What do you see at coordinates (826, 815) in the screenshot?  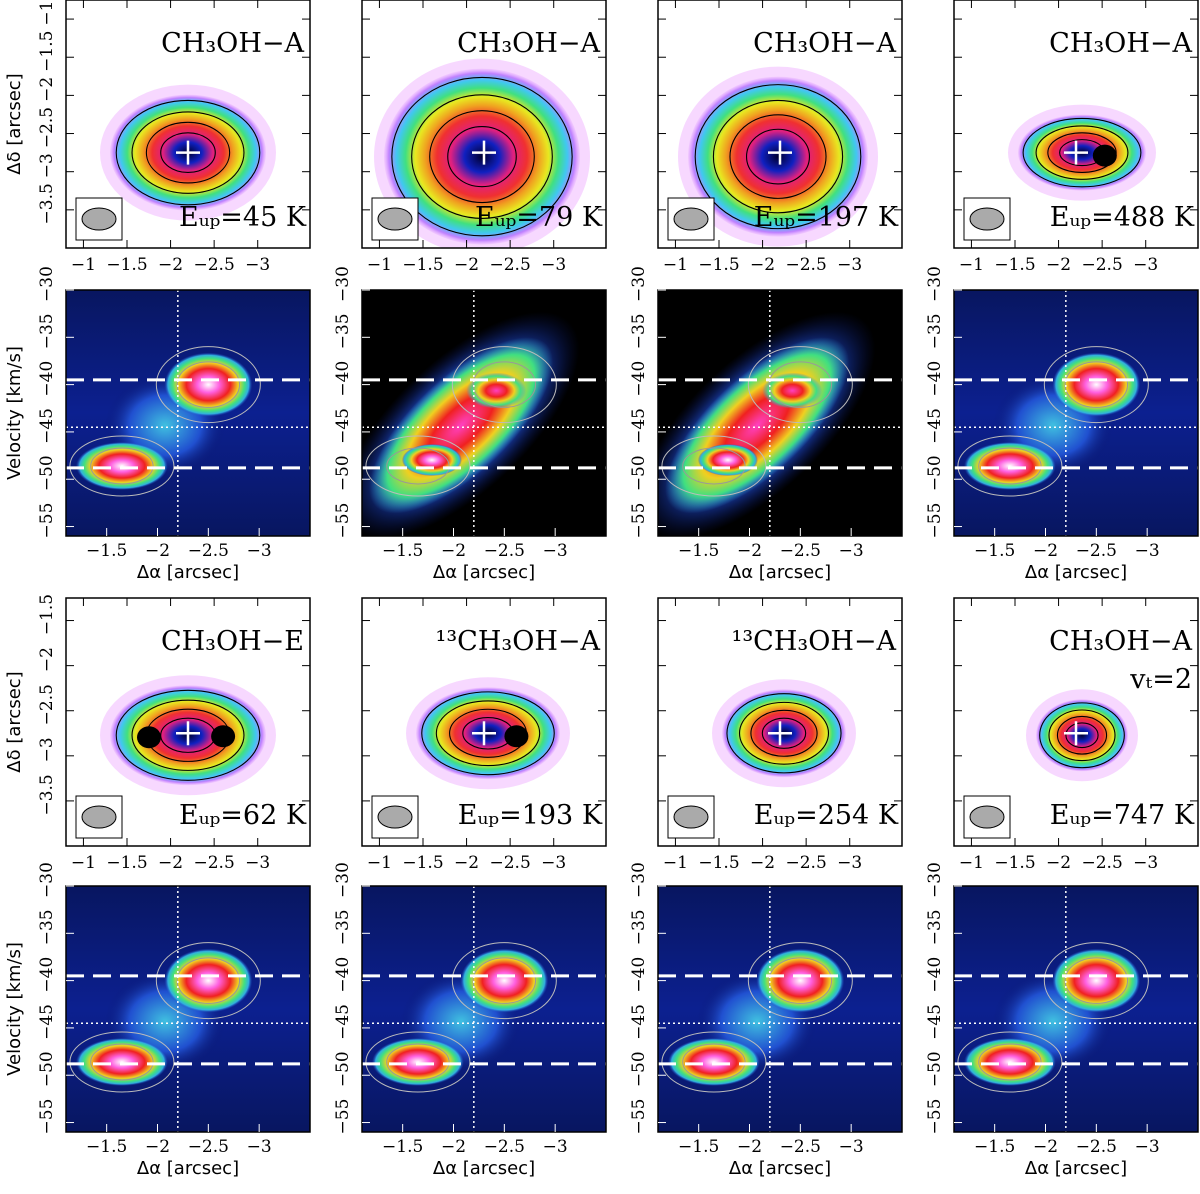 I see `eup-label: Eᵤₚ=254 K` at bounding box center [826, 815].